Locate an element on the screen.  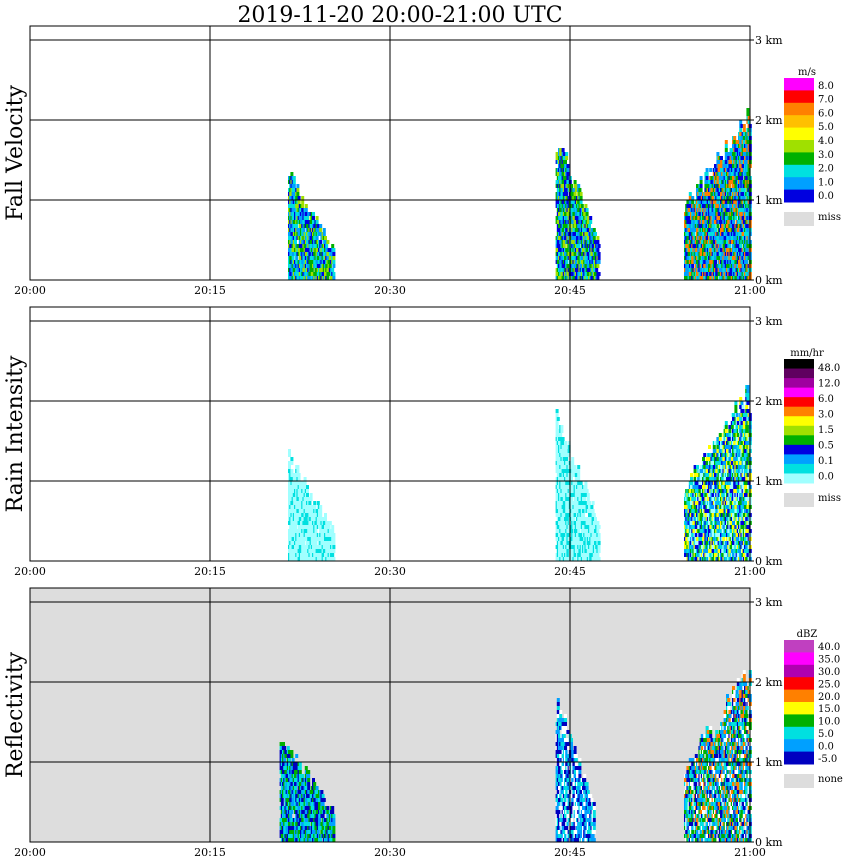
colorbar-label: 4.0 is located at coordinates (826, 141).